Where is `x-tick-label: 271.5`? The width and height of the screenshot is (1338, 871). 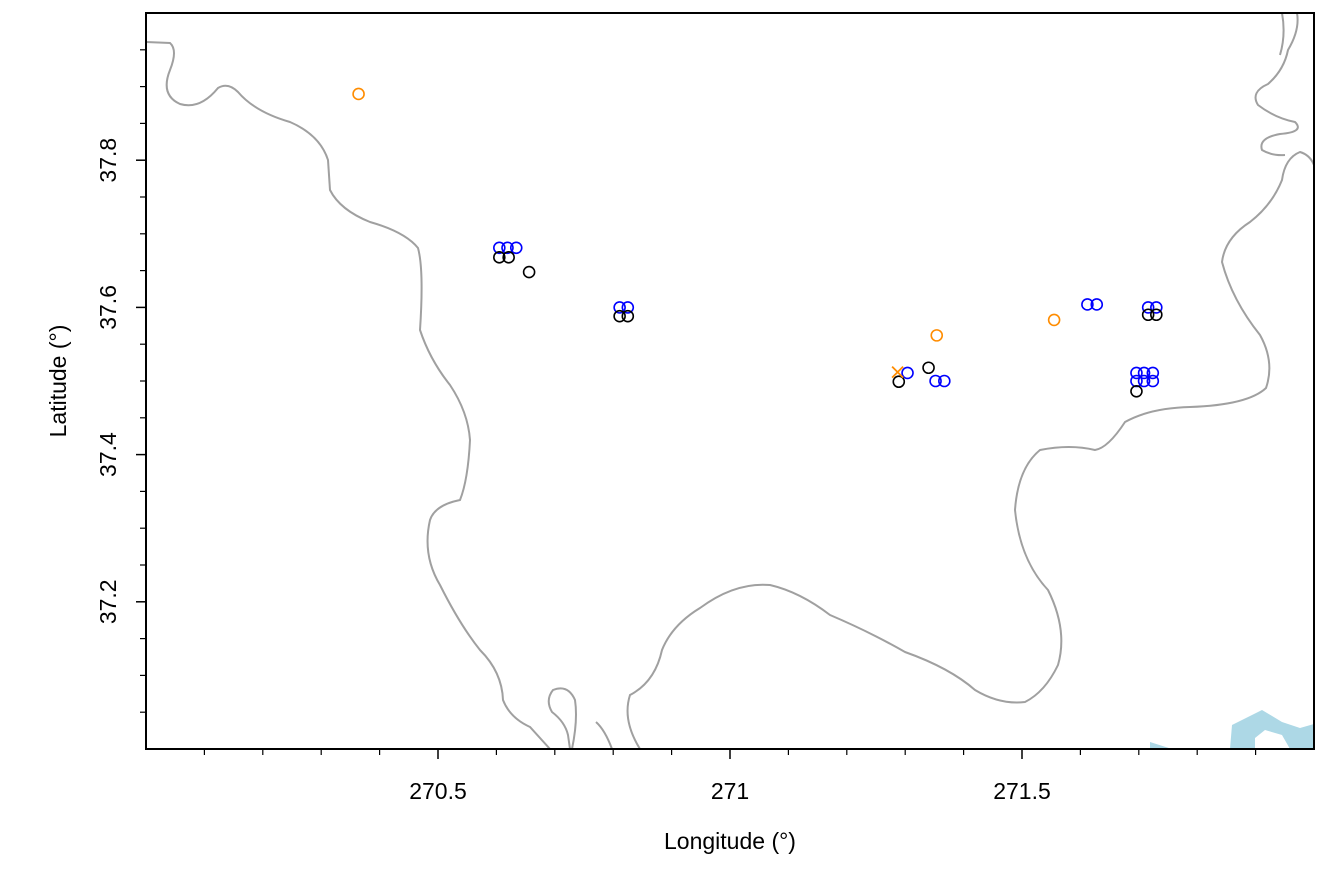
x-tick-label: 271.5 is located at coordinates (1022, 791).